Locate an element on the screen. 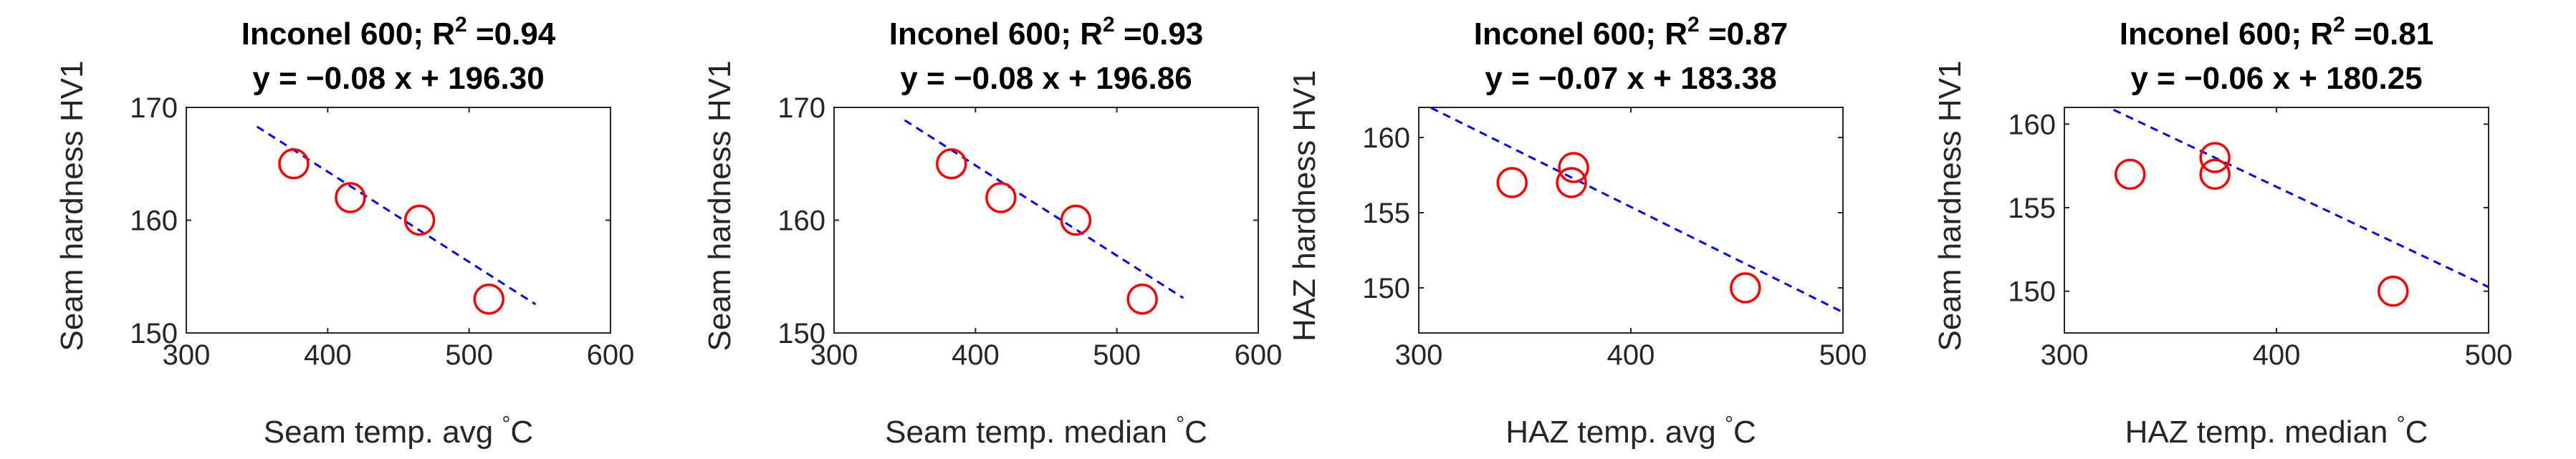 The height and width of the screenshot is (459, 2576). x-label-text: Seam temp. avg is located at coordinates (383, 432).